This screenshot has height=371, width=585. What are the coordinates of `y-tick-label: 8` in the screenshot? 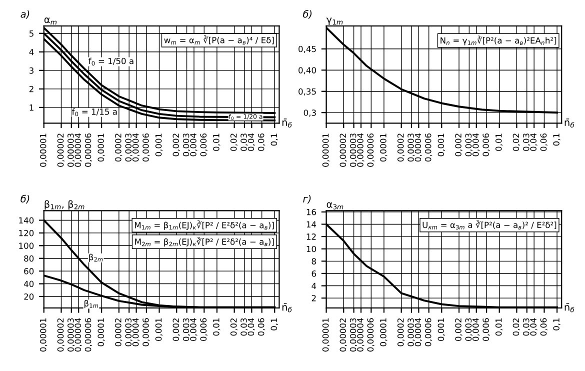 It's located at (314, 261).